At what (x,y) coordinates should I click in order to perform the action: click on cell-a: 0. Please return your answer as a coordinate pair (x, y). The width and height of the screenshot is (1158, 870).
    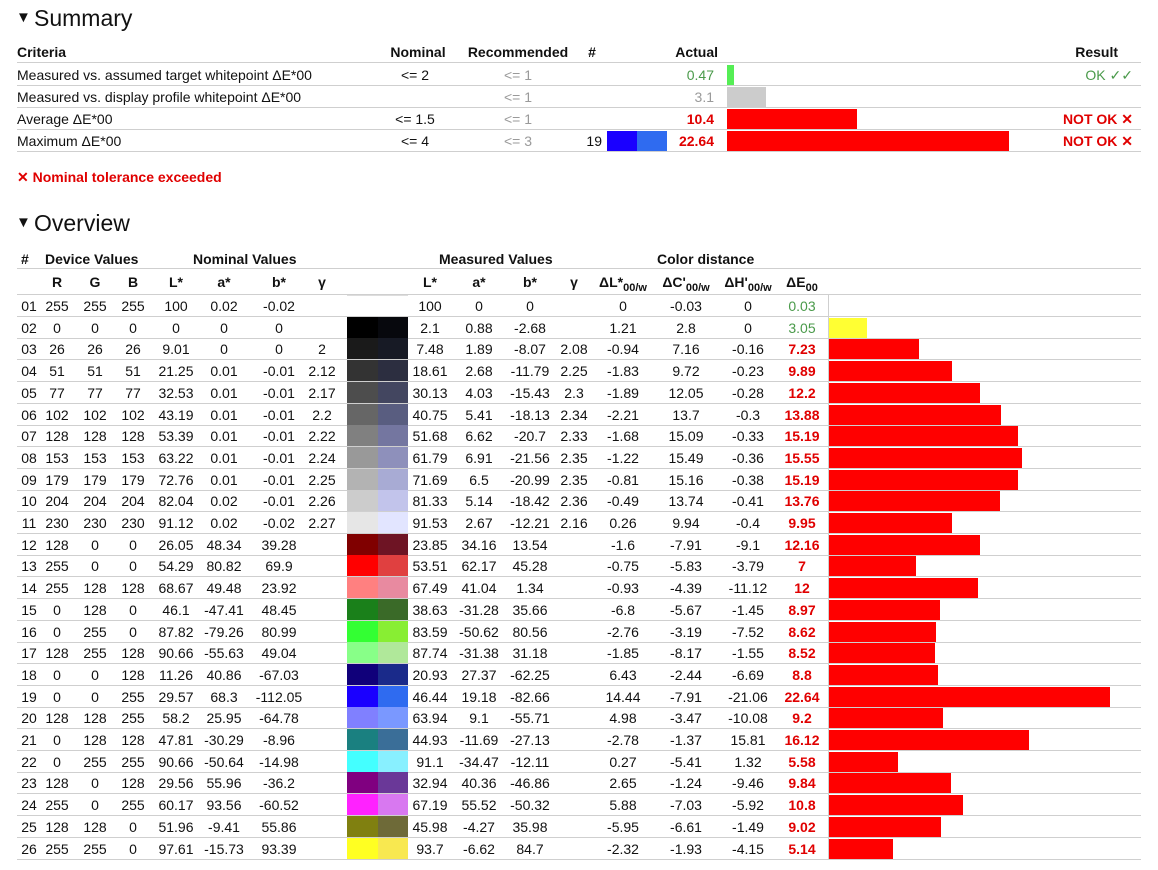
    Looking at the image, I should click on (224, 349).